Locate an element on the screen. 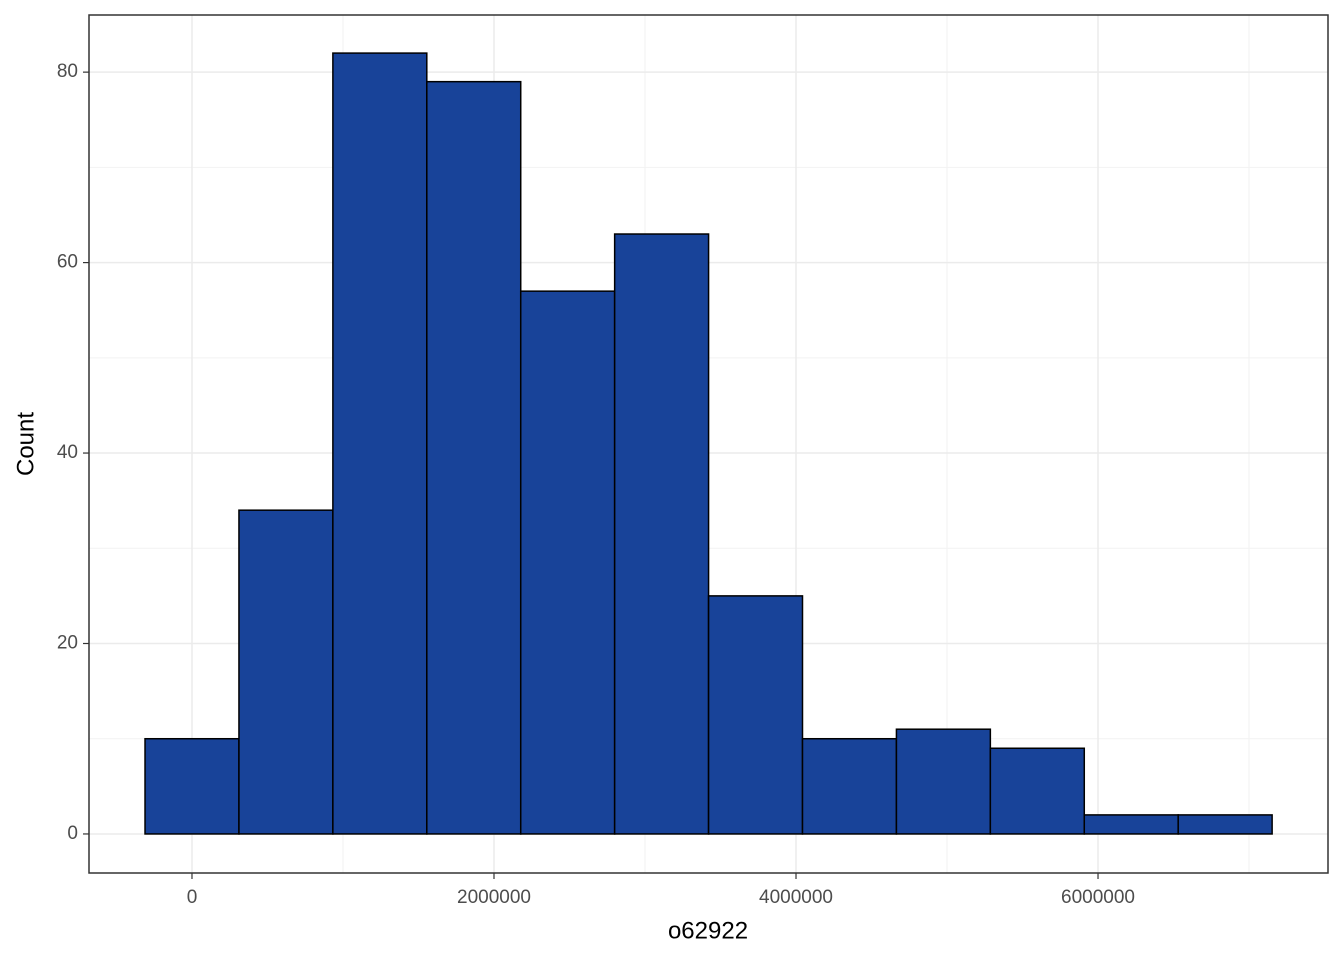 Image resolution: width=1344 pixels, height=960 pixels. x-tick-label: 4000000 is located at coordinates (796, 897).